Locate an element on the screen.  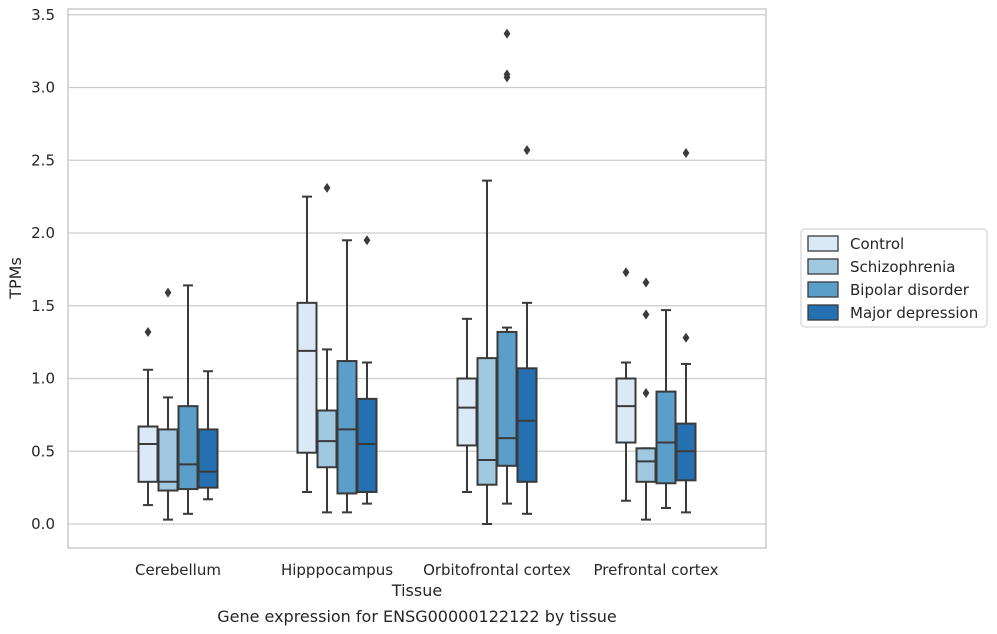
x-tick-label: Prefrontal cortex is located at coordinates (656, 570).